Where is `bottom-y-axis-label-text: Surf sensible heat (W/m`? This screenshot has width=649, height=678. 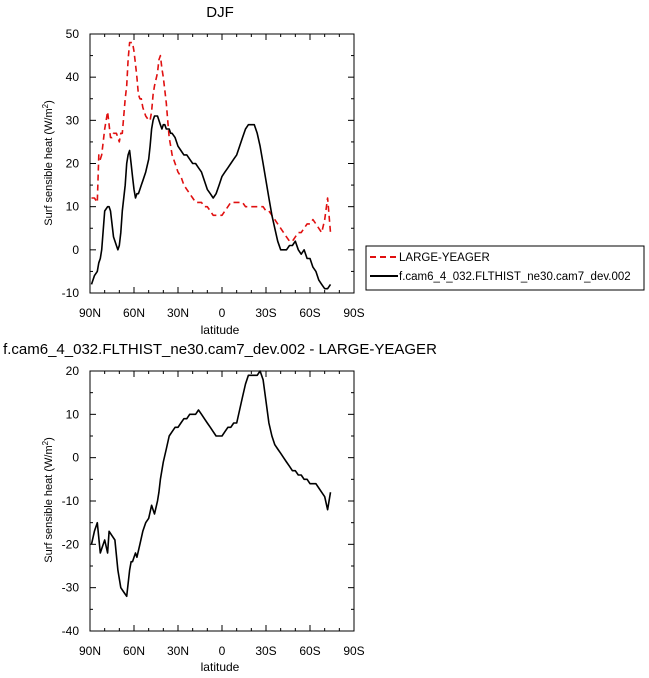
bottom-y-axis-label-text: Surf sensible heat (W/m is located at coordinates (49, 503).